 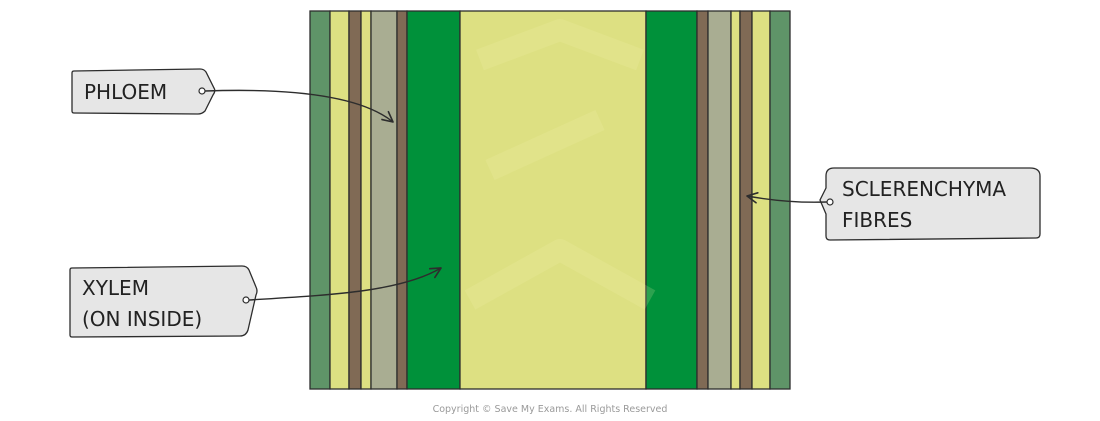 What do you see at coordinates (320, 200) in the screenshot?
I see `epidermis-left` at bounding box center [320, 200].